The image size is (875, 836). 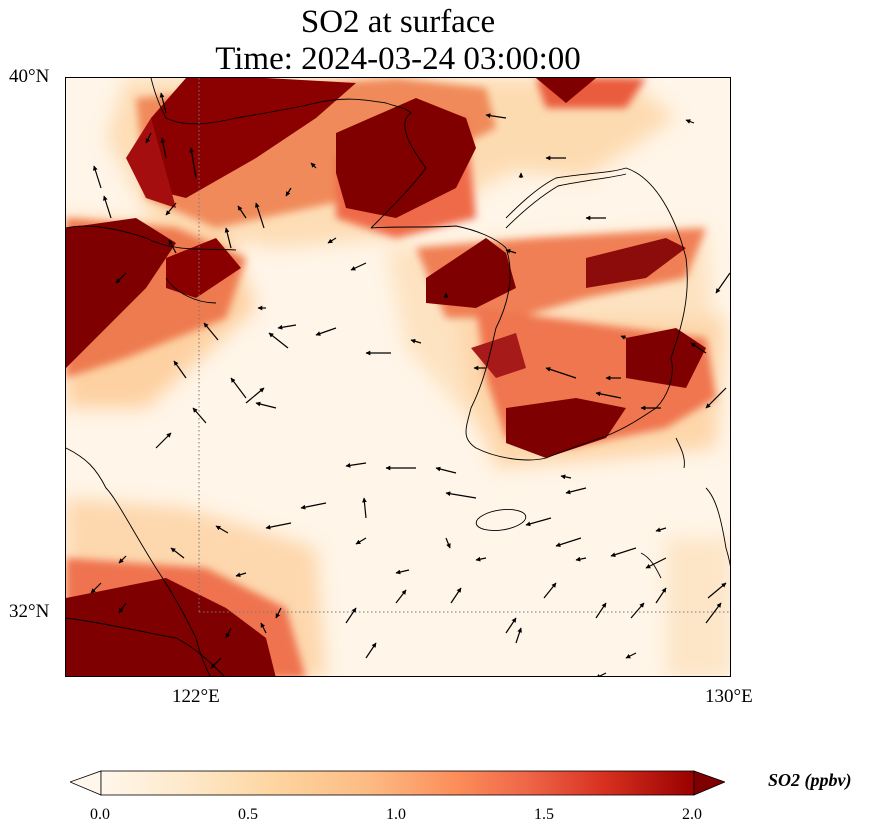 I want to click on lat-label-32n: 32°N, so click(x=29, y=611).